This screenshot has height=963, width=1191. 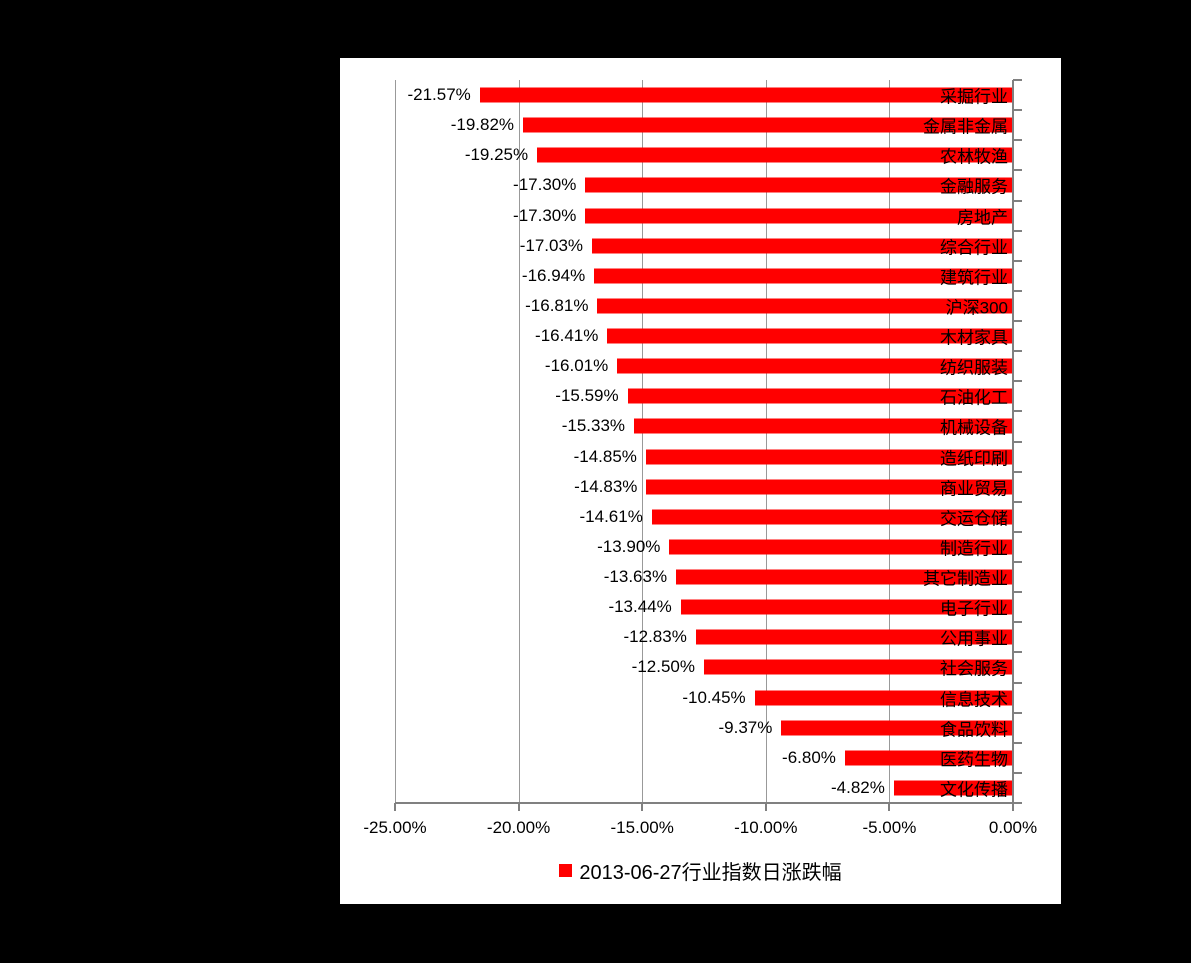 I want to click on category-label: 公用事业, so click(x=974, y=639).